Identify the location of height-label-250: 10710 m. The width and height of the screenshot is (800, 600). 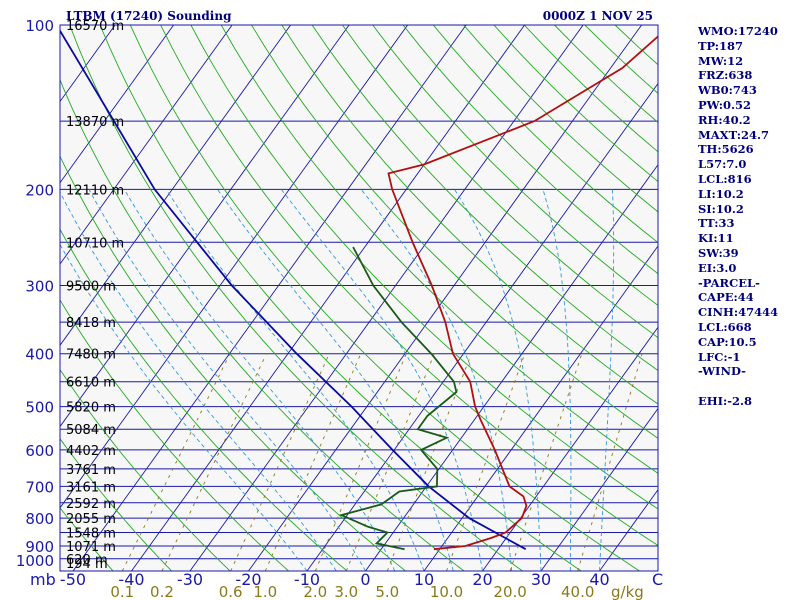
(95, 243).